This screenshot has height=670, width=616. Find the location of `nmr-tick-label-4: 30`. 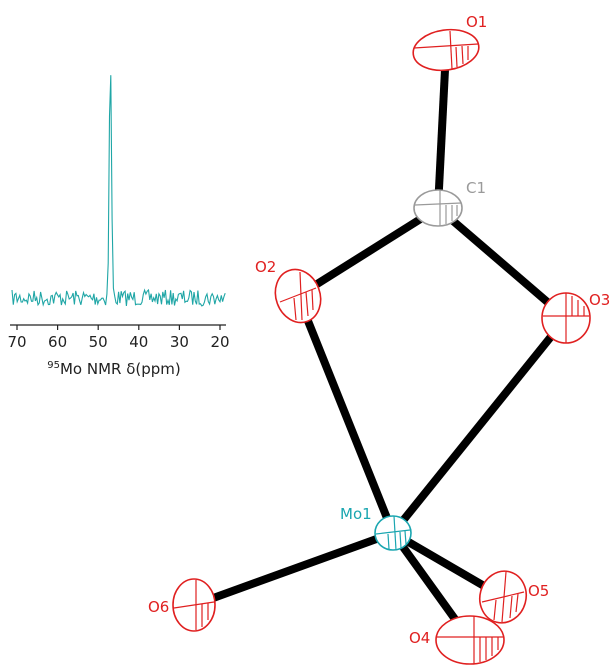

nmr-tick-label-4: 30 is located at coordinates (179, 342).